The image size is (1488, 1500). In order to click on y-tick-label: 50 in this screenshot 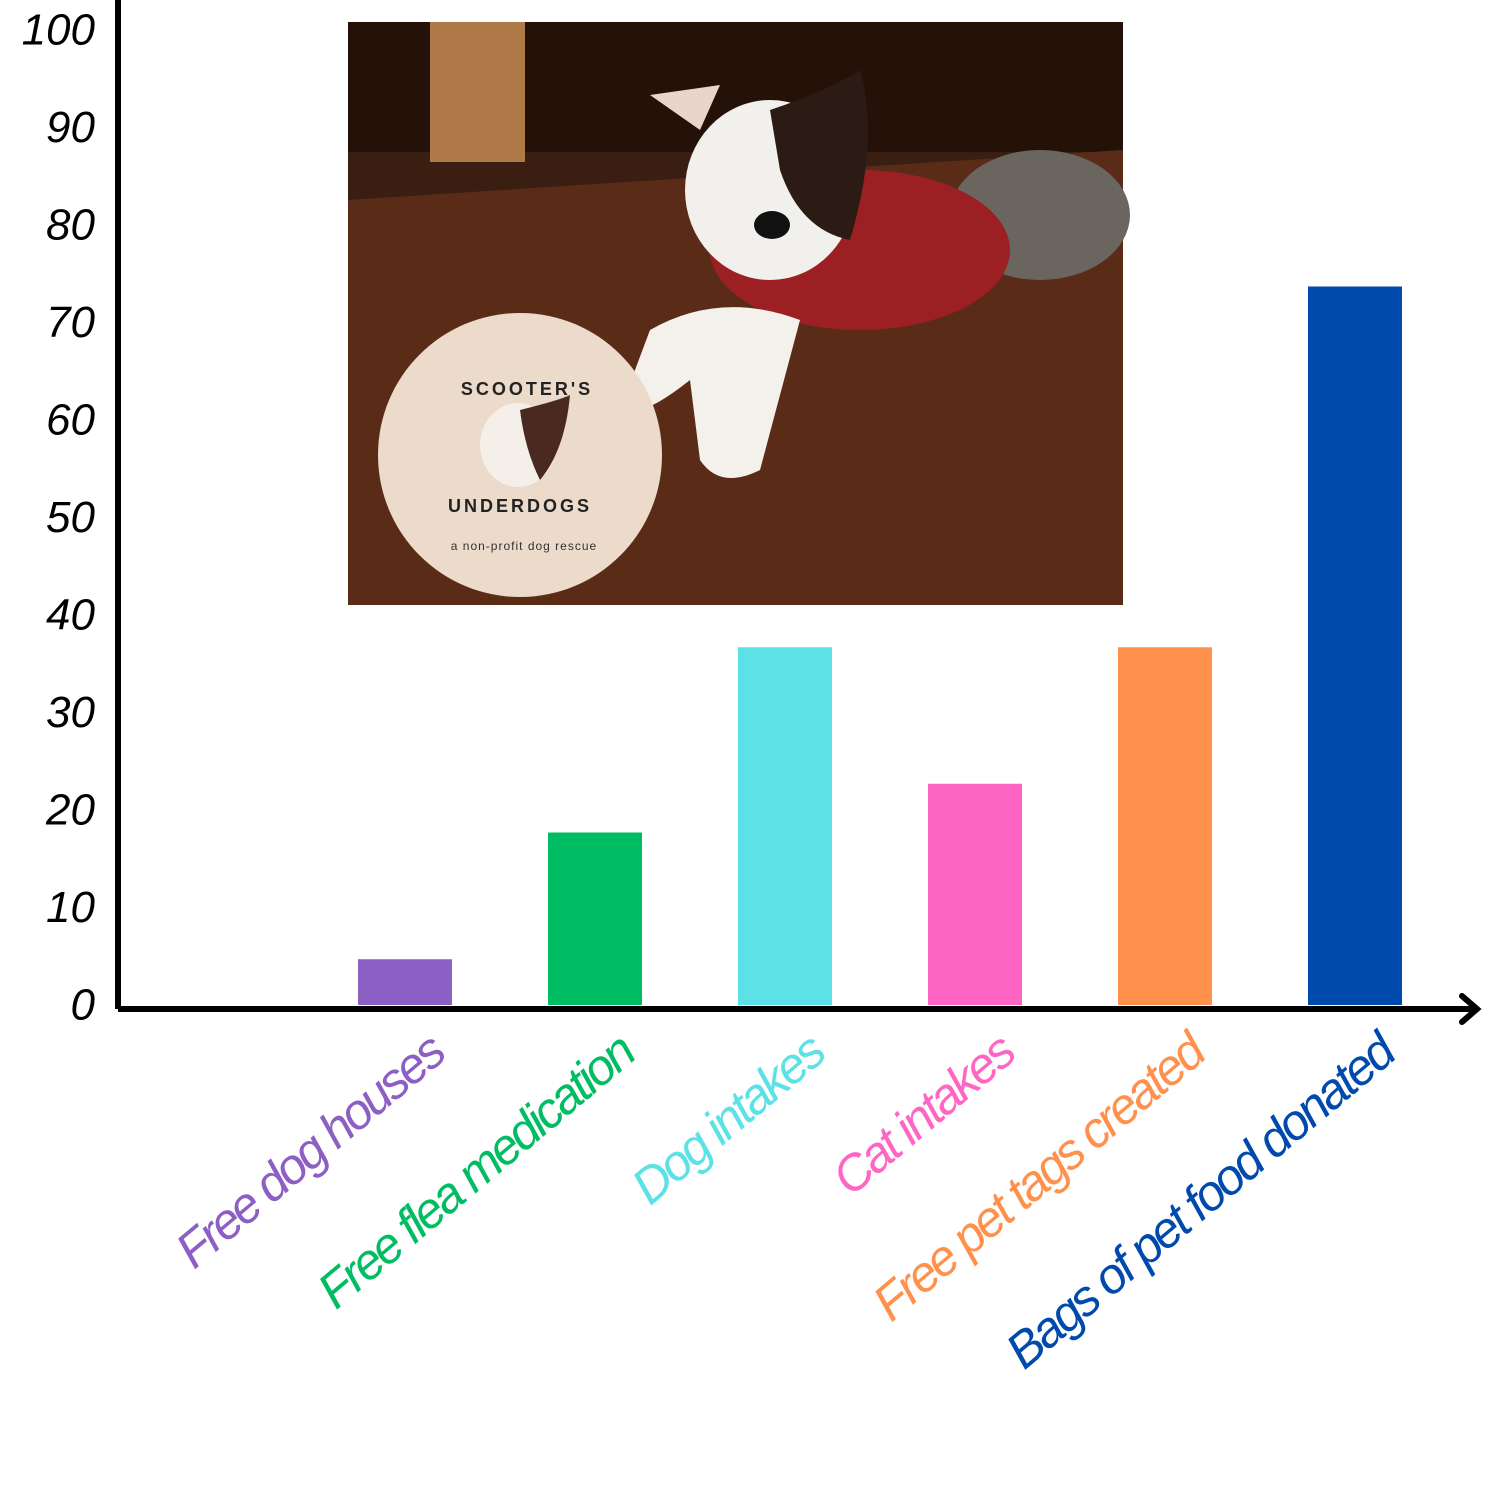, I will do `click(70, 517)`.